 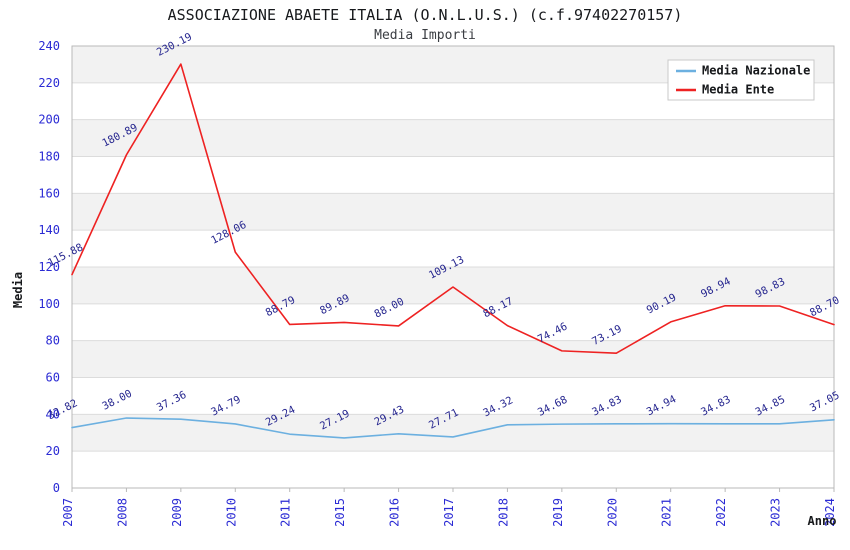 What do you see at coordinates (825, 401) in the screenshot?
I see `data-point-label: 37.05` at bounding box center [825, 401].